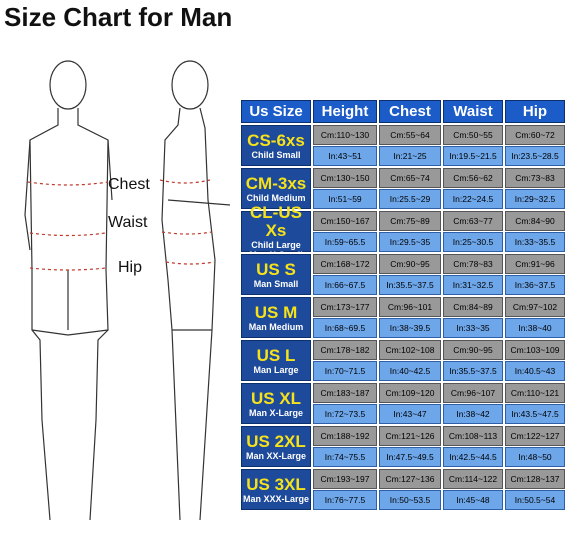 This screenshot has width=569, height=550. Describe the element at coordinates (535, 307) in the screenshot. I see `cm-cell: Cm:97~102` at that location.